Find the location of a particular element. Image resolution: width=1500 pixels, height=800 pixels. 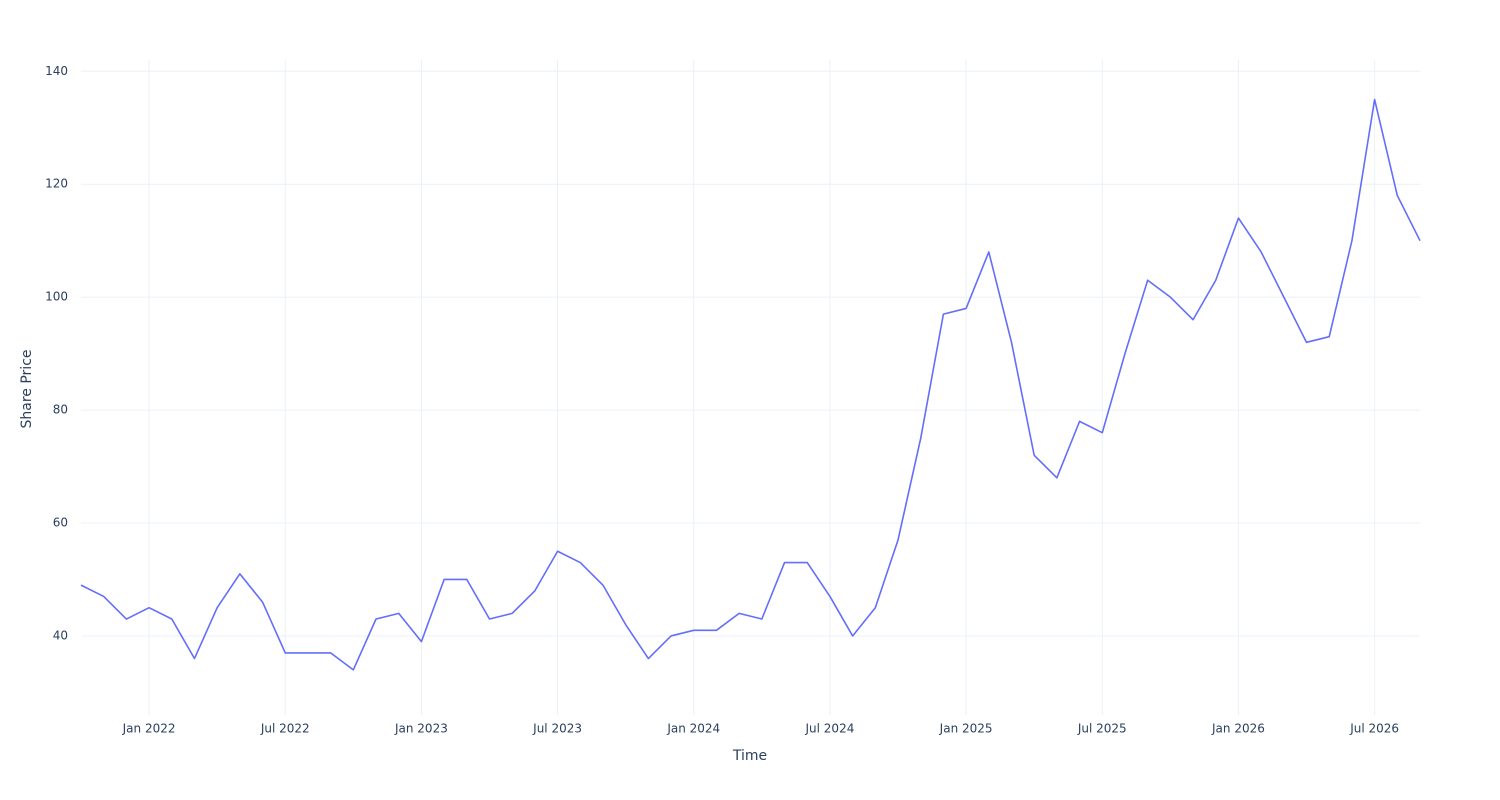

x-tick-label: Jan 2022 is located at coordinates (149, 729).